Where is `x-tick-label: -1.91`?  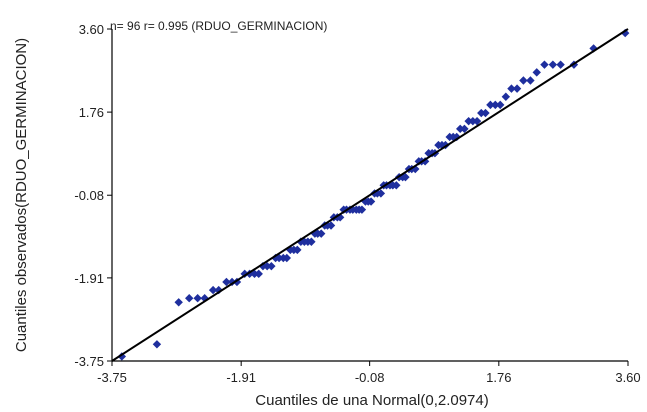
x-tick-label: -1.91 is located at coordinates (241, 377).